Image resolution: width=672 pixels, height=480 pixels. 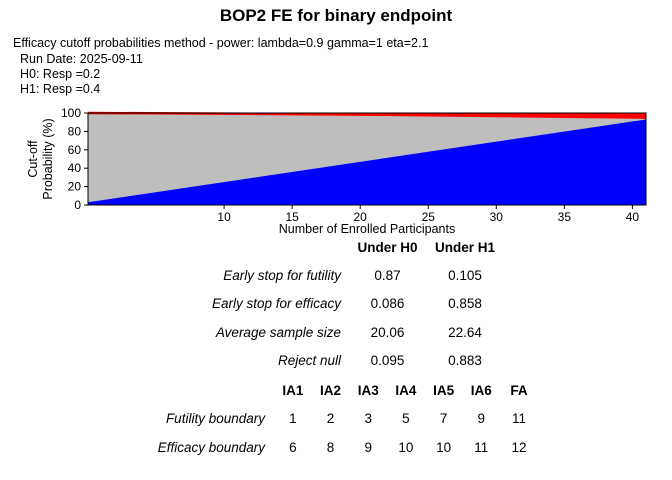 What do you see at coordinates (387, 361) in the screenshot?
I see `oc-value: 0.095` at bounding box center [387, 361].